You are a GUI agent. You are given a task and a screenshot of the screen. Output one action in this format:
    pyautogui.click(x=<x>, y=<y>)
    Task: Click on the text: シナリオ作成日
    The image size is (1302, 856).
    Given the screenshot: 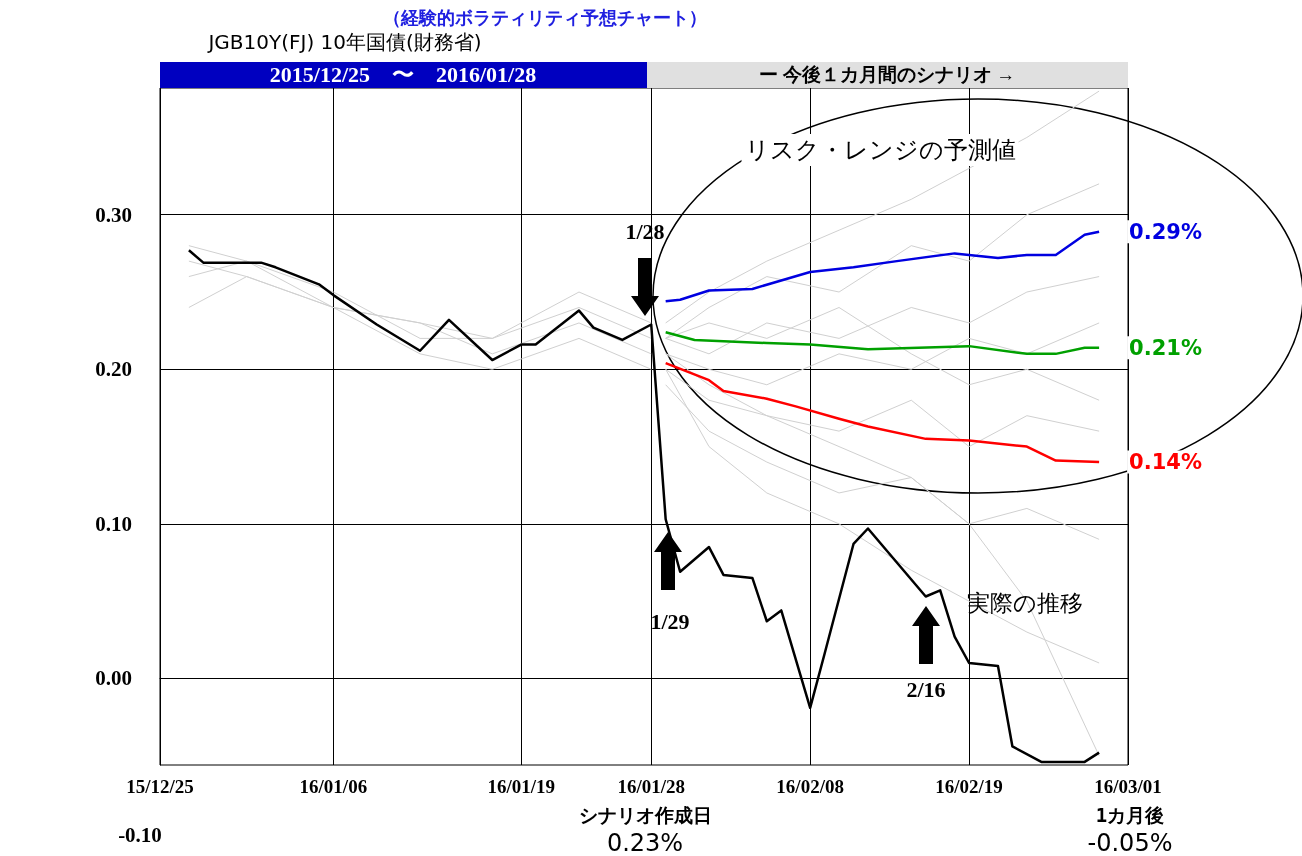 What is the action you would take?
    pyautogui.click(x=645, y=815)
    